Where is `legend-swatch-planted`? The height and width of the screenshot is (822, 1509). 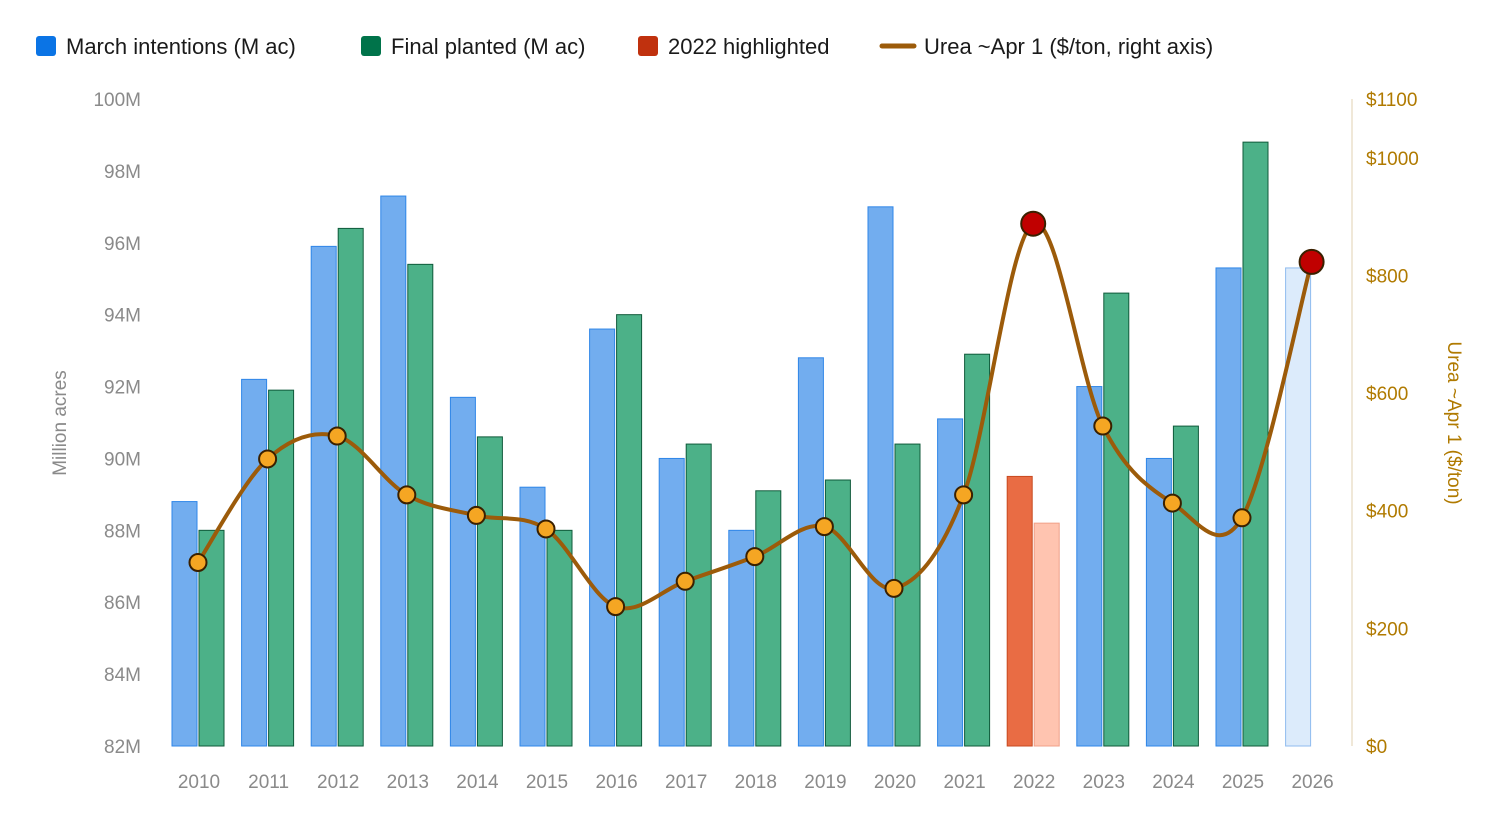 legend-swatch-planted is located at coordinates (371, 46).